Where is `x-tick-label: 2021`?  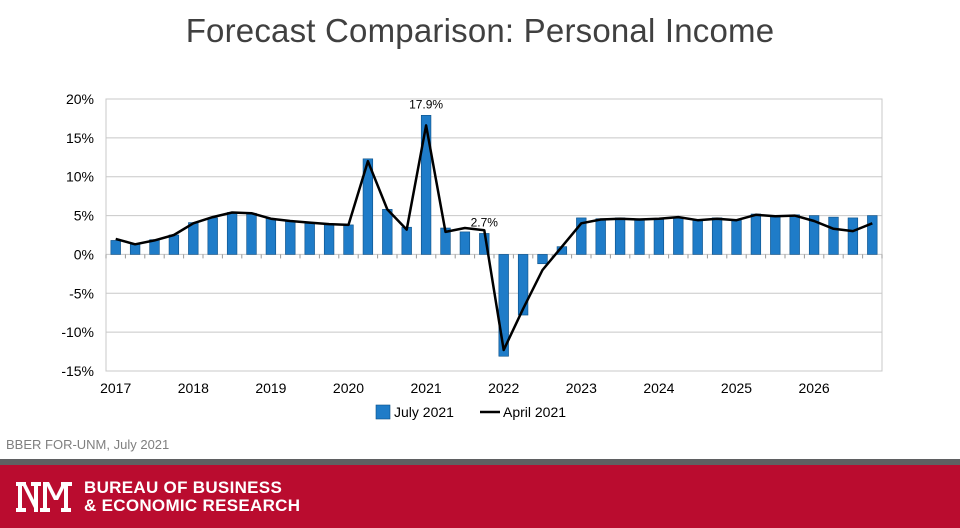
x-tick-label: 2021 is located at coordinates (426, 388).